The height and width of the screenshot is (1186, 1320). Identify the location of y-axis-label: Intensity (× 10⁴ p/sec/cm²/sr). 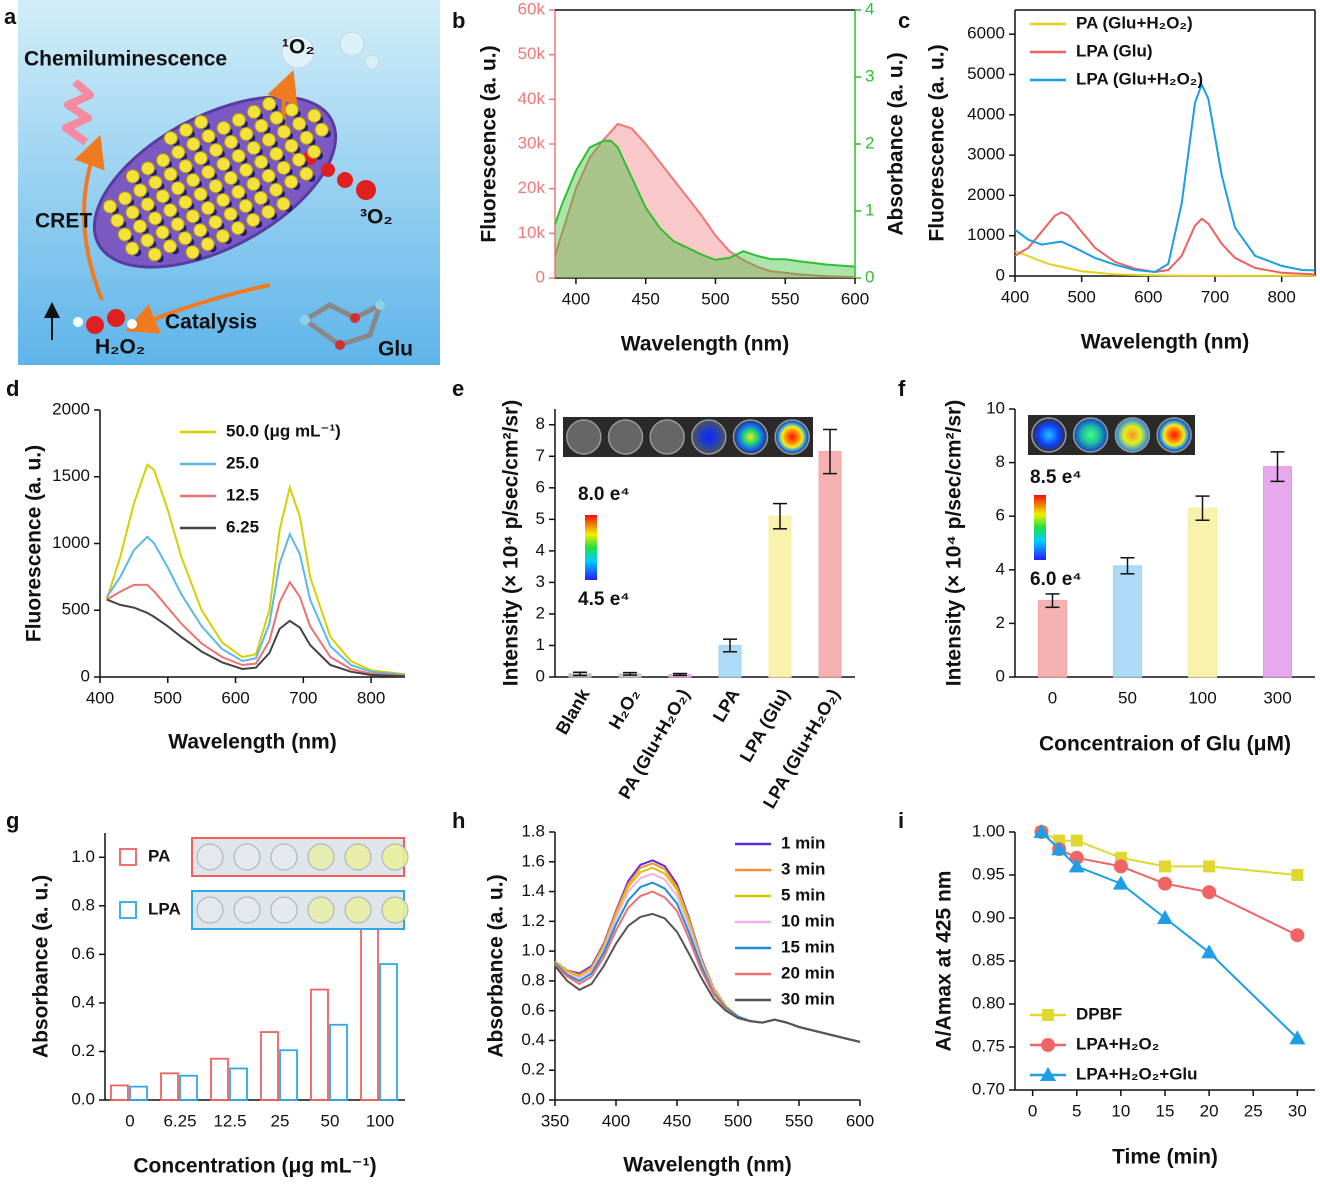
(954, 543).